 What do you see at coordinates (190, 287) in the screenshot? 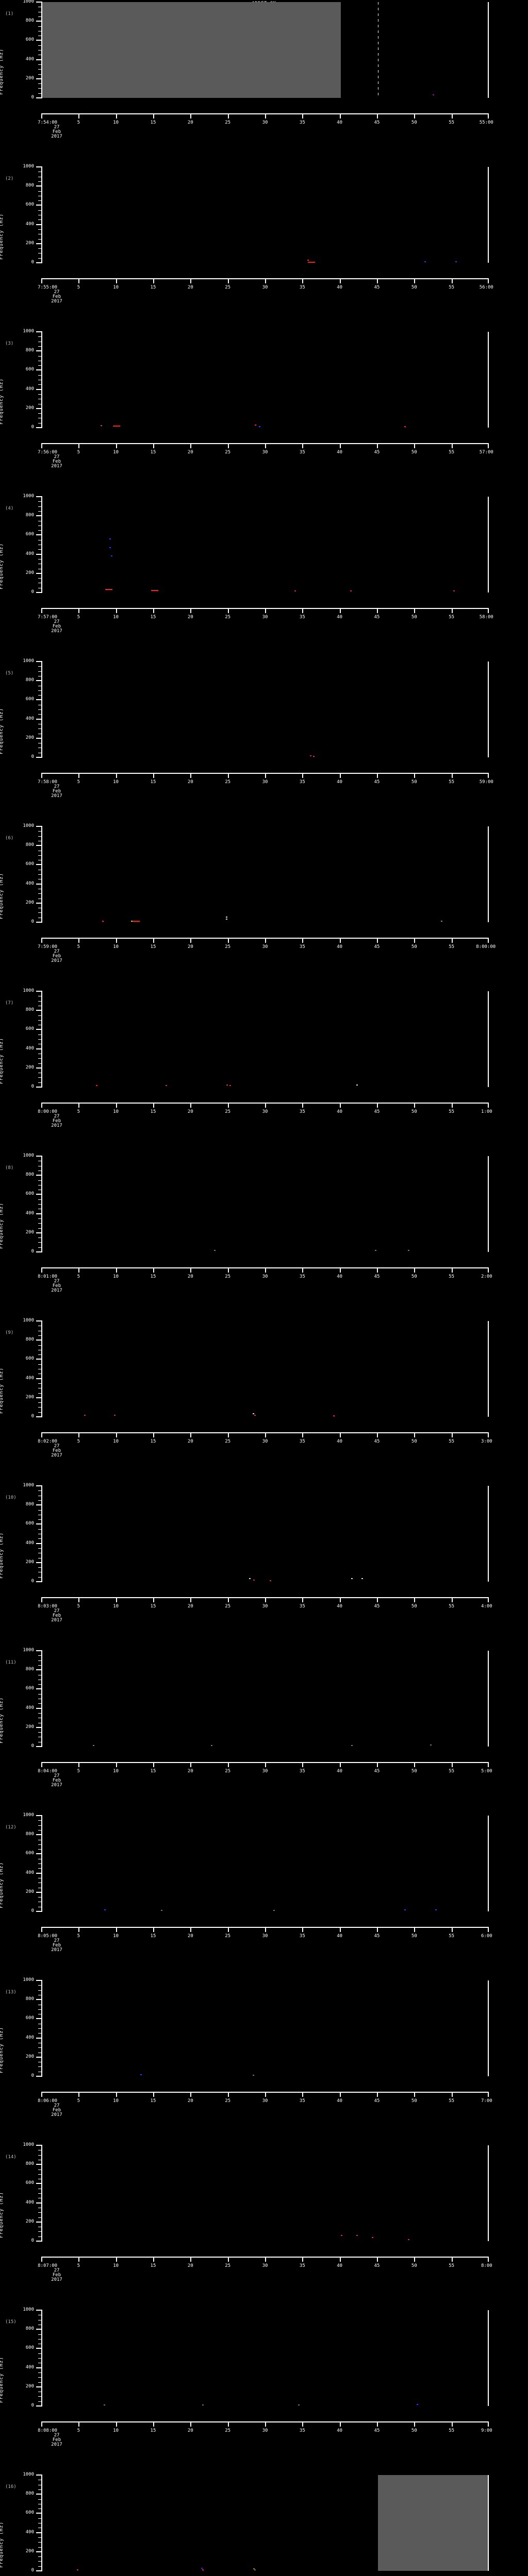
I see `x-axis-tick-label: 20` at bounding box center [190, 287].